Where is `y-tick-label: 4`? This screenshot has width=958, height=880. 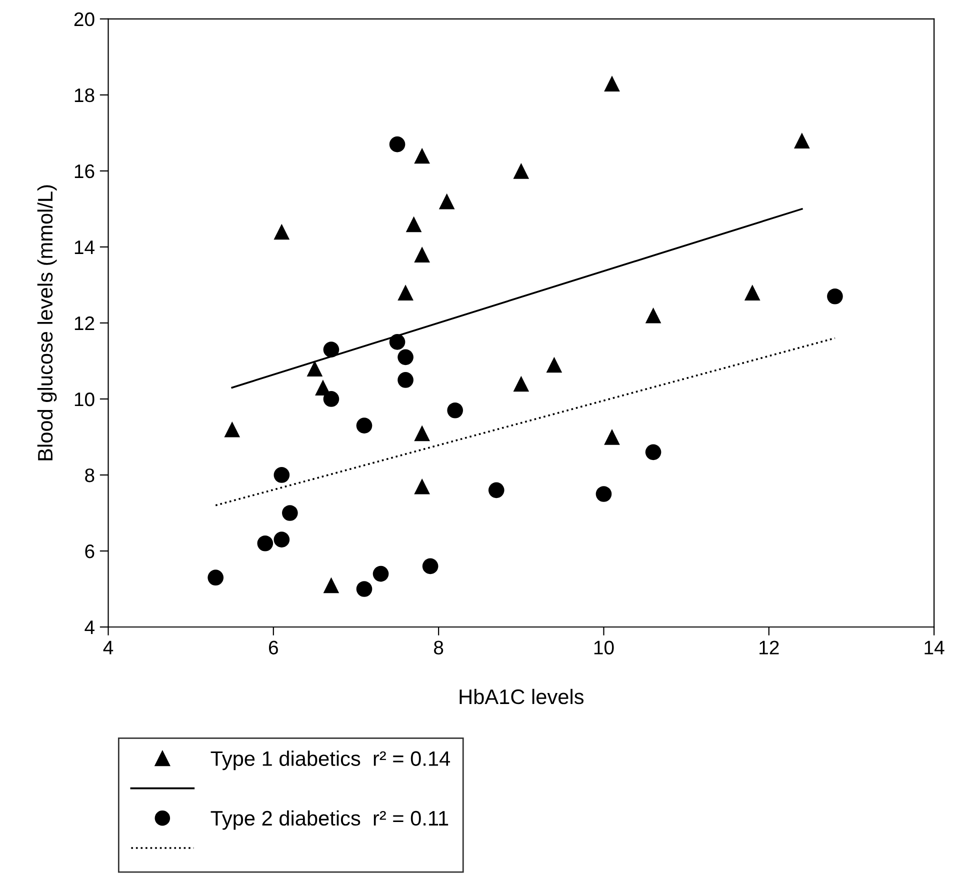 y-tick-label: 4 is located at coordinates (89, 627).